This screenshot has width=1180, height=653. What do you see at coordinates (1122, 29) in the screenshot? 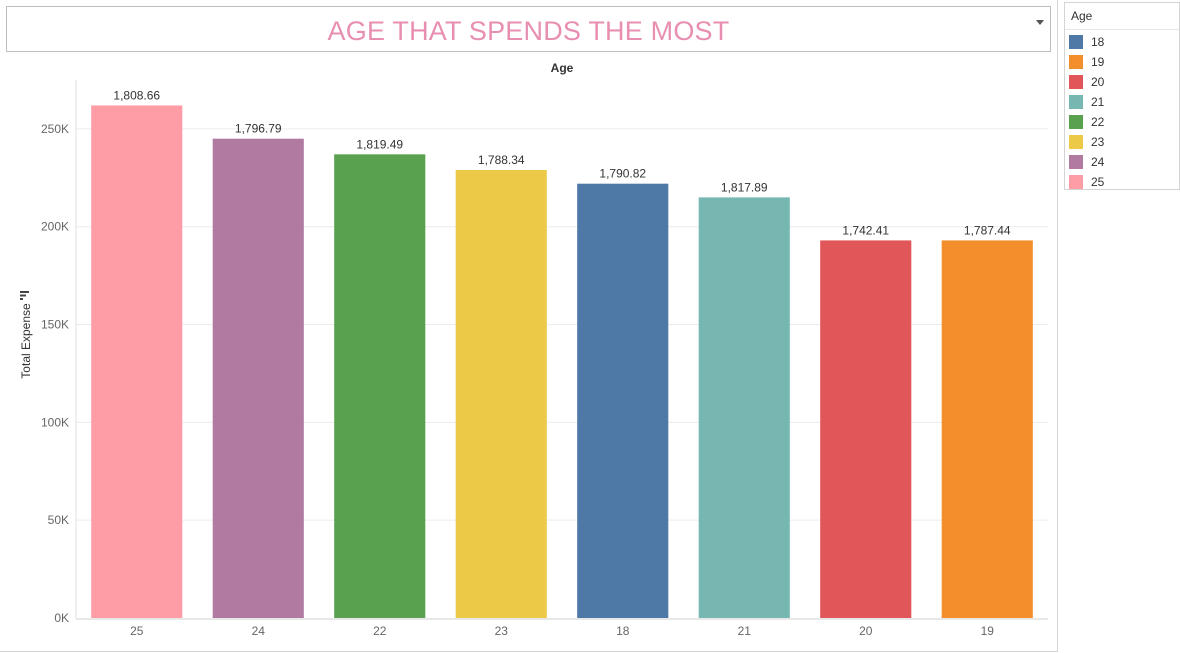
I see `legend-divider` at bounding box center [1122, 29].